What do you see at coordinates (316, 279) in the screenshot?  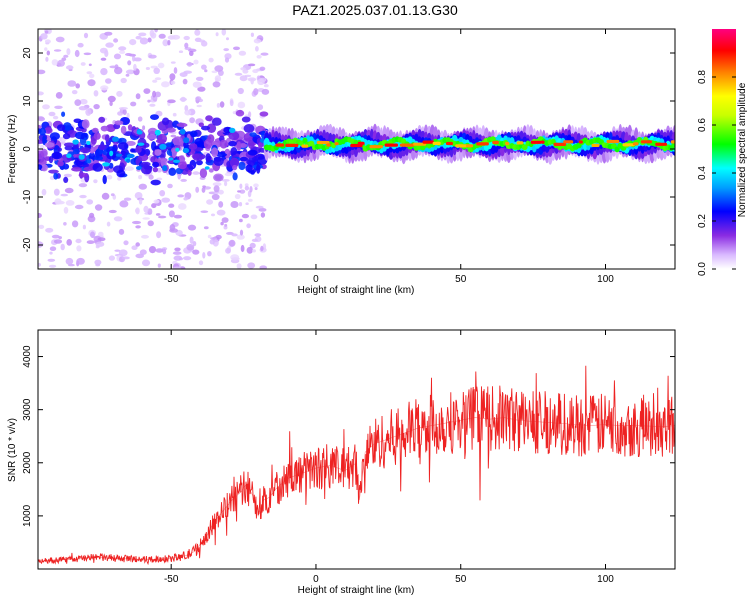 I see `x-tick-label: 0` at bounding box center [316, 279].